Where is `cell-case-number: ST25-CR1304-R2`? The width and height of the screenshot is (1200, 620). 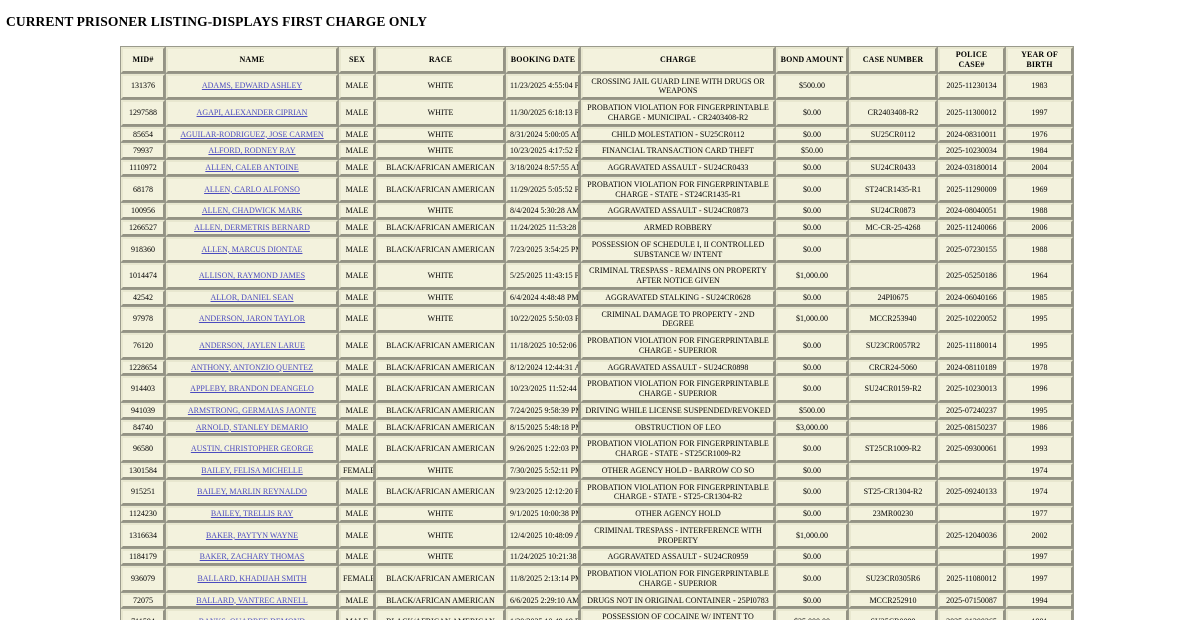
cell-case-number: ST25-CR1304-R2 is located at coordinates (893, 492).